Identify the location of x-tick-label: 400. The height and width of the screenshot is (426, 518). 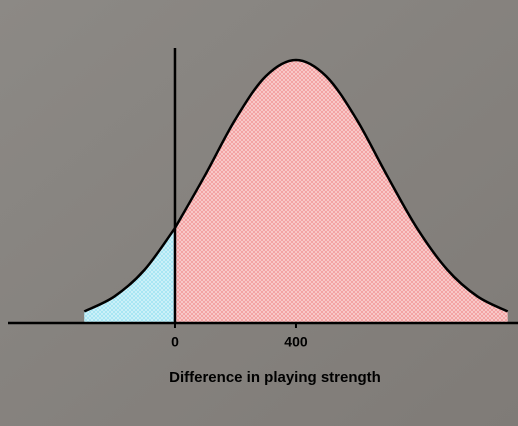
(296, 342).